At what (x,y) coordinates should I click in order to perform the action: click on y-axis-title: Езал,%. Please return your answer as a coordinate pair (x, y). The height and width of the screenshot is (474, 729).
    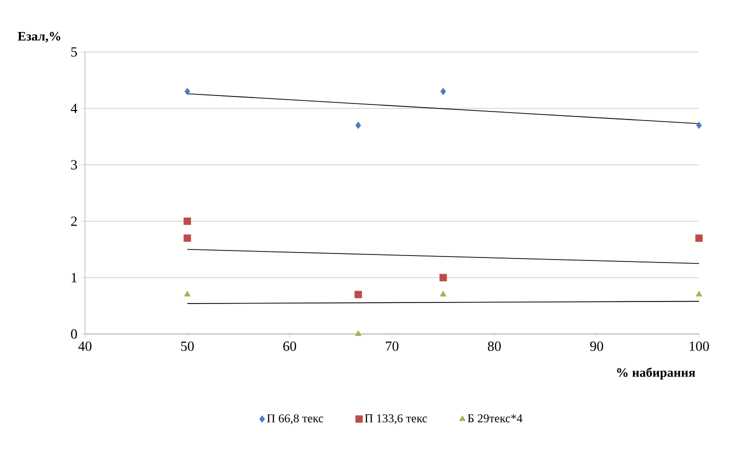
    Looking at the image, I should click on (39, 37).